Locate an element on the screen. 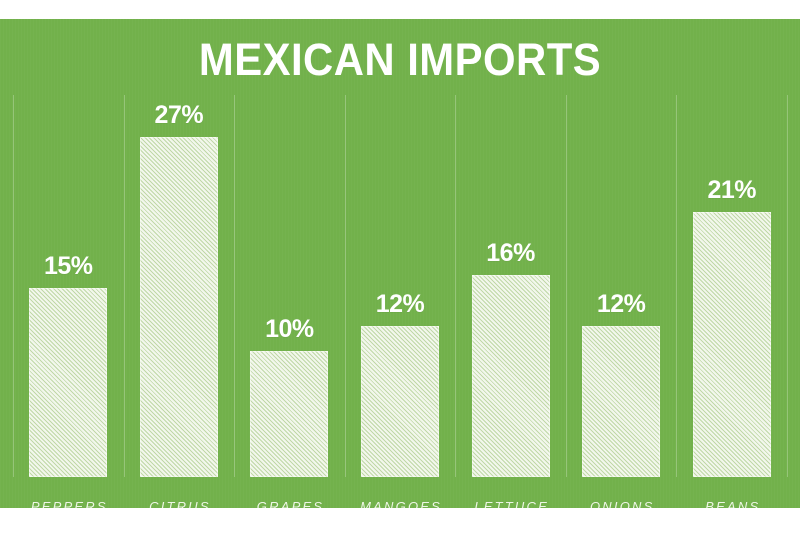 The width and height of the screenshot is (800, 534). bar-group: 16% is located at coordinates (510, 286).